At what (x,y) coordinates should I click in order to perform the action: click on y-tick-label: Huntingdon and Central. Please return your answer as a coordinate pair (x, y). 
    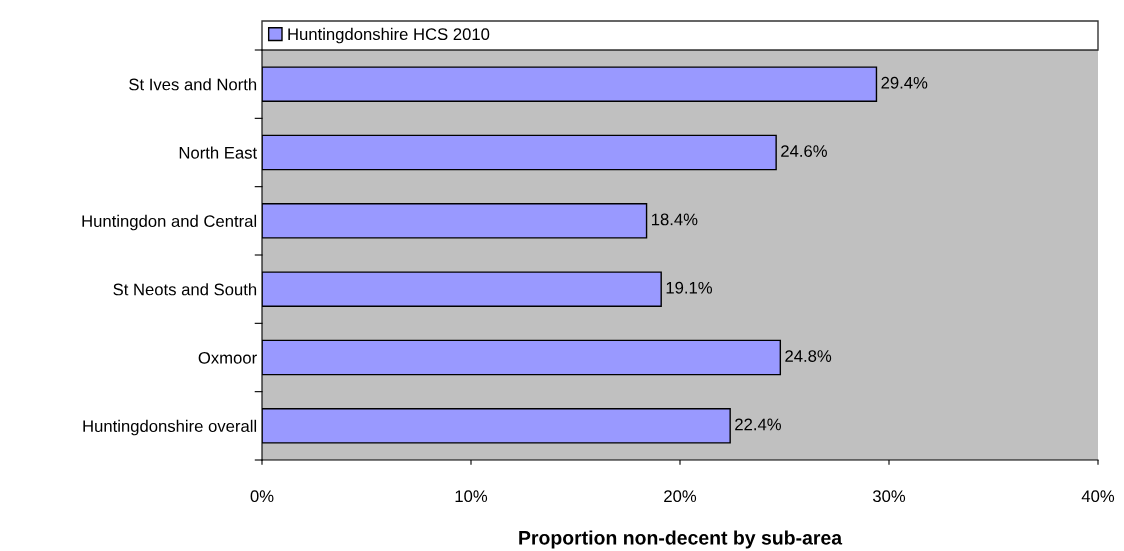
    Looking at the image, I should click on (169, 222).